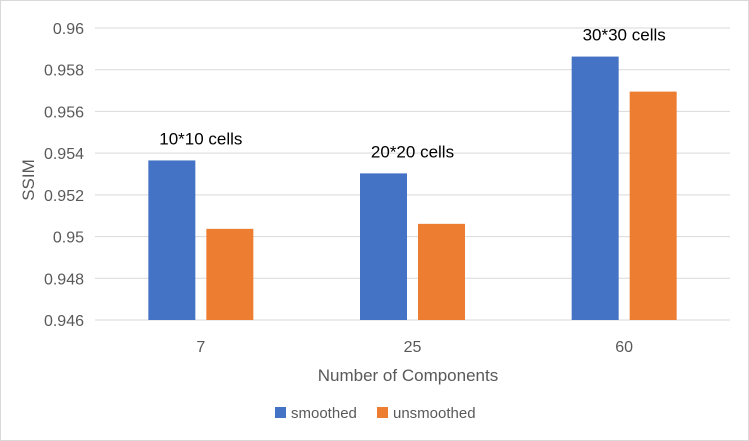 The image size is (749, 441). Describe the element at coordinates (408, 375) in the screenshot. I see `x-axis-title: Number of Components` at that location.